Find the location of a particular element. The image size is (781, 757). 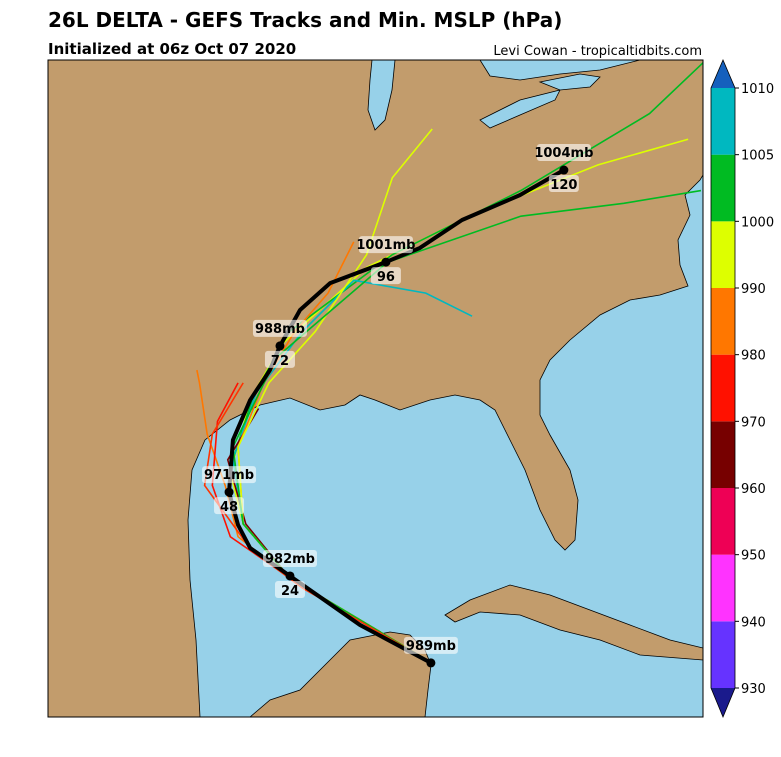

colorbar-label: 930 is located at coordinates (753, 689).